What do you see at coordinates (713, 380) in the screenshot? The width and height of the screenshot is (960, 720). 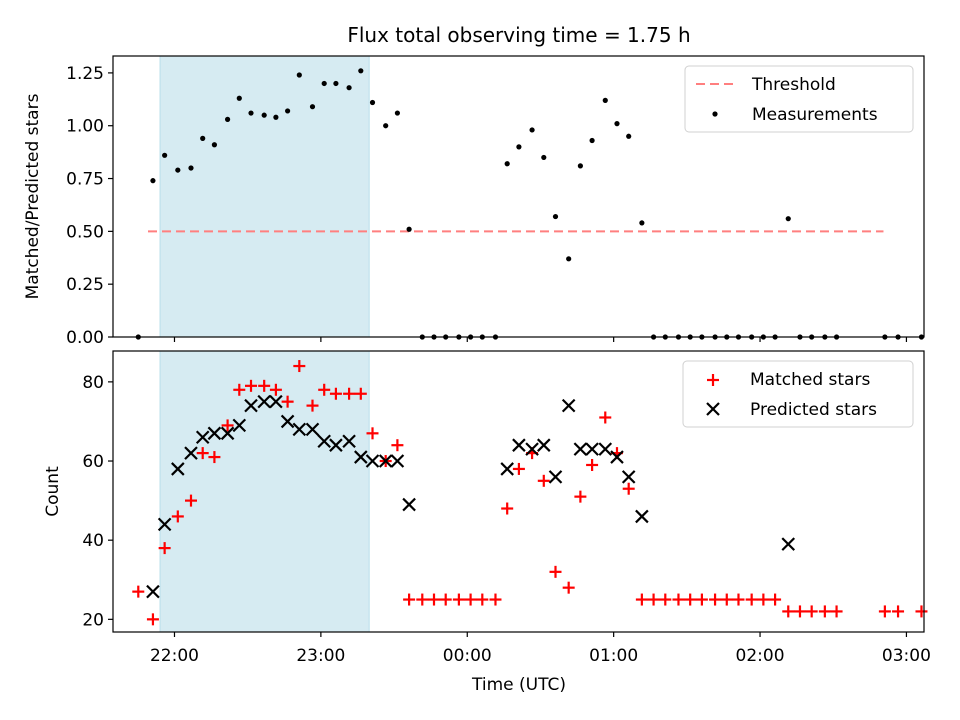 I see `legend-matched-swatch` at bounding box center [713, 380].